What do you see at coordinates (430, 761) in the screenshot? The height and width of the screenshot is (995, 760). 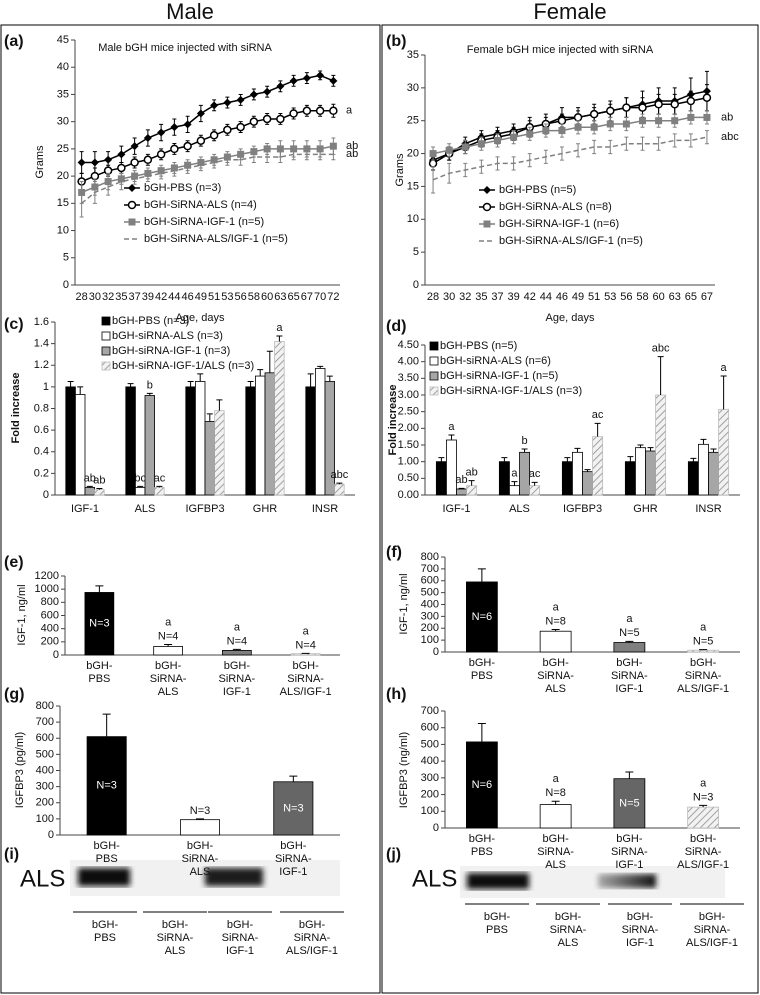 I see `y-tick-label: 400` at bounding box center [430, 761].